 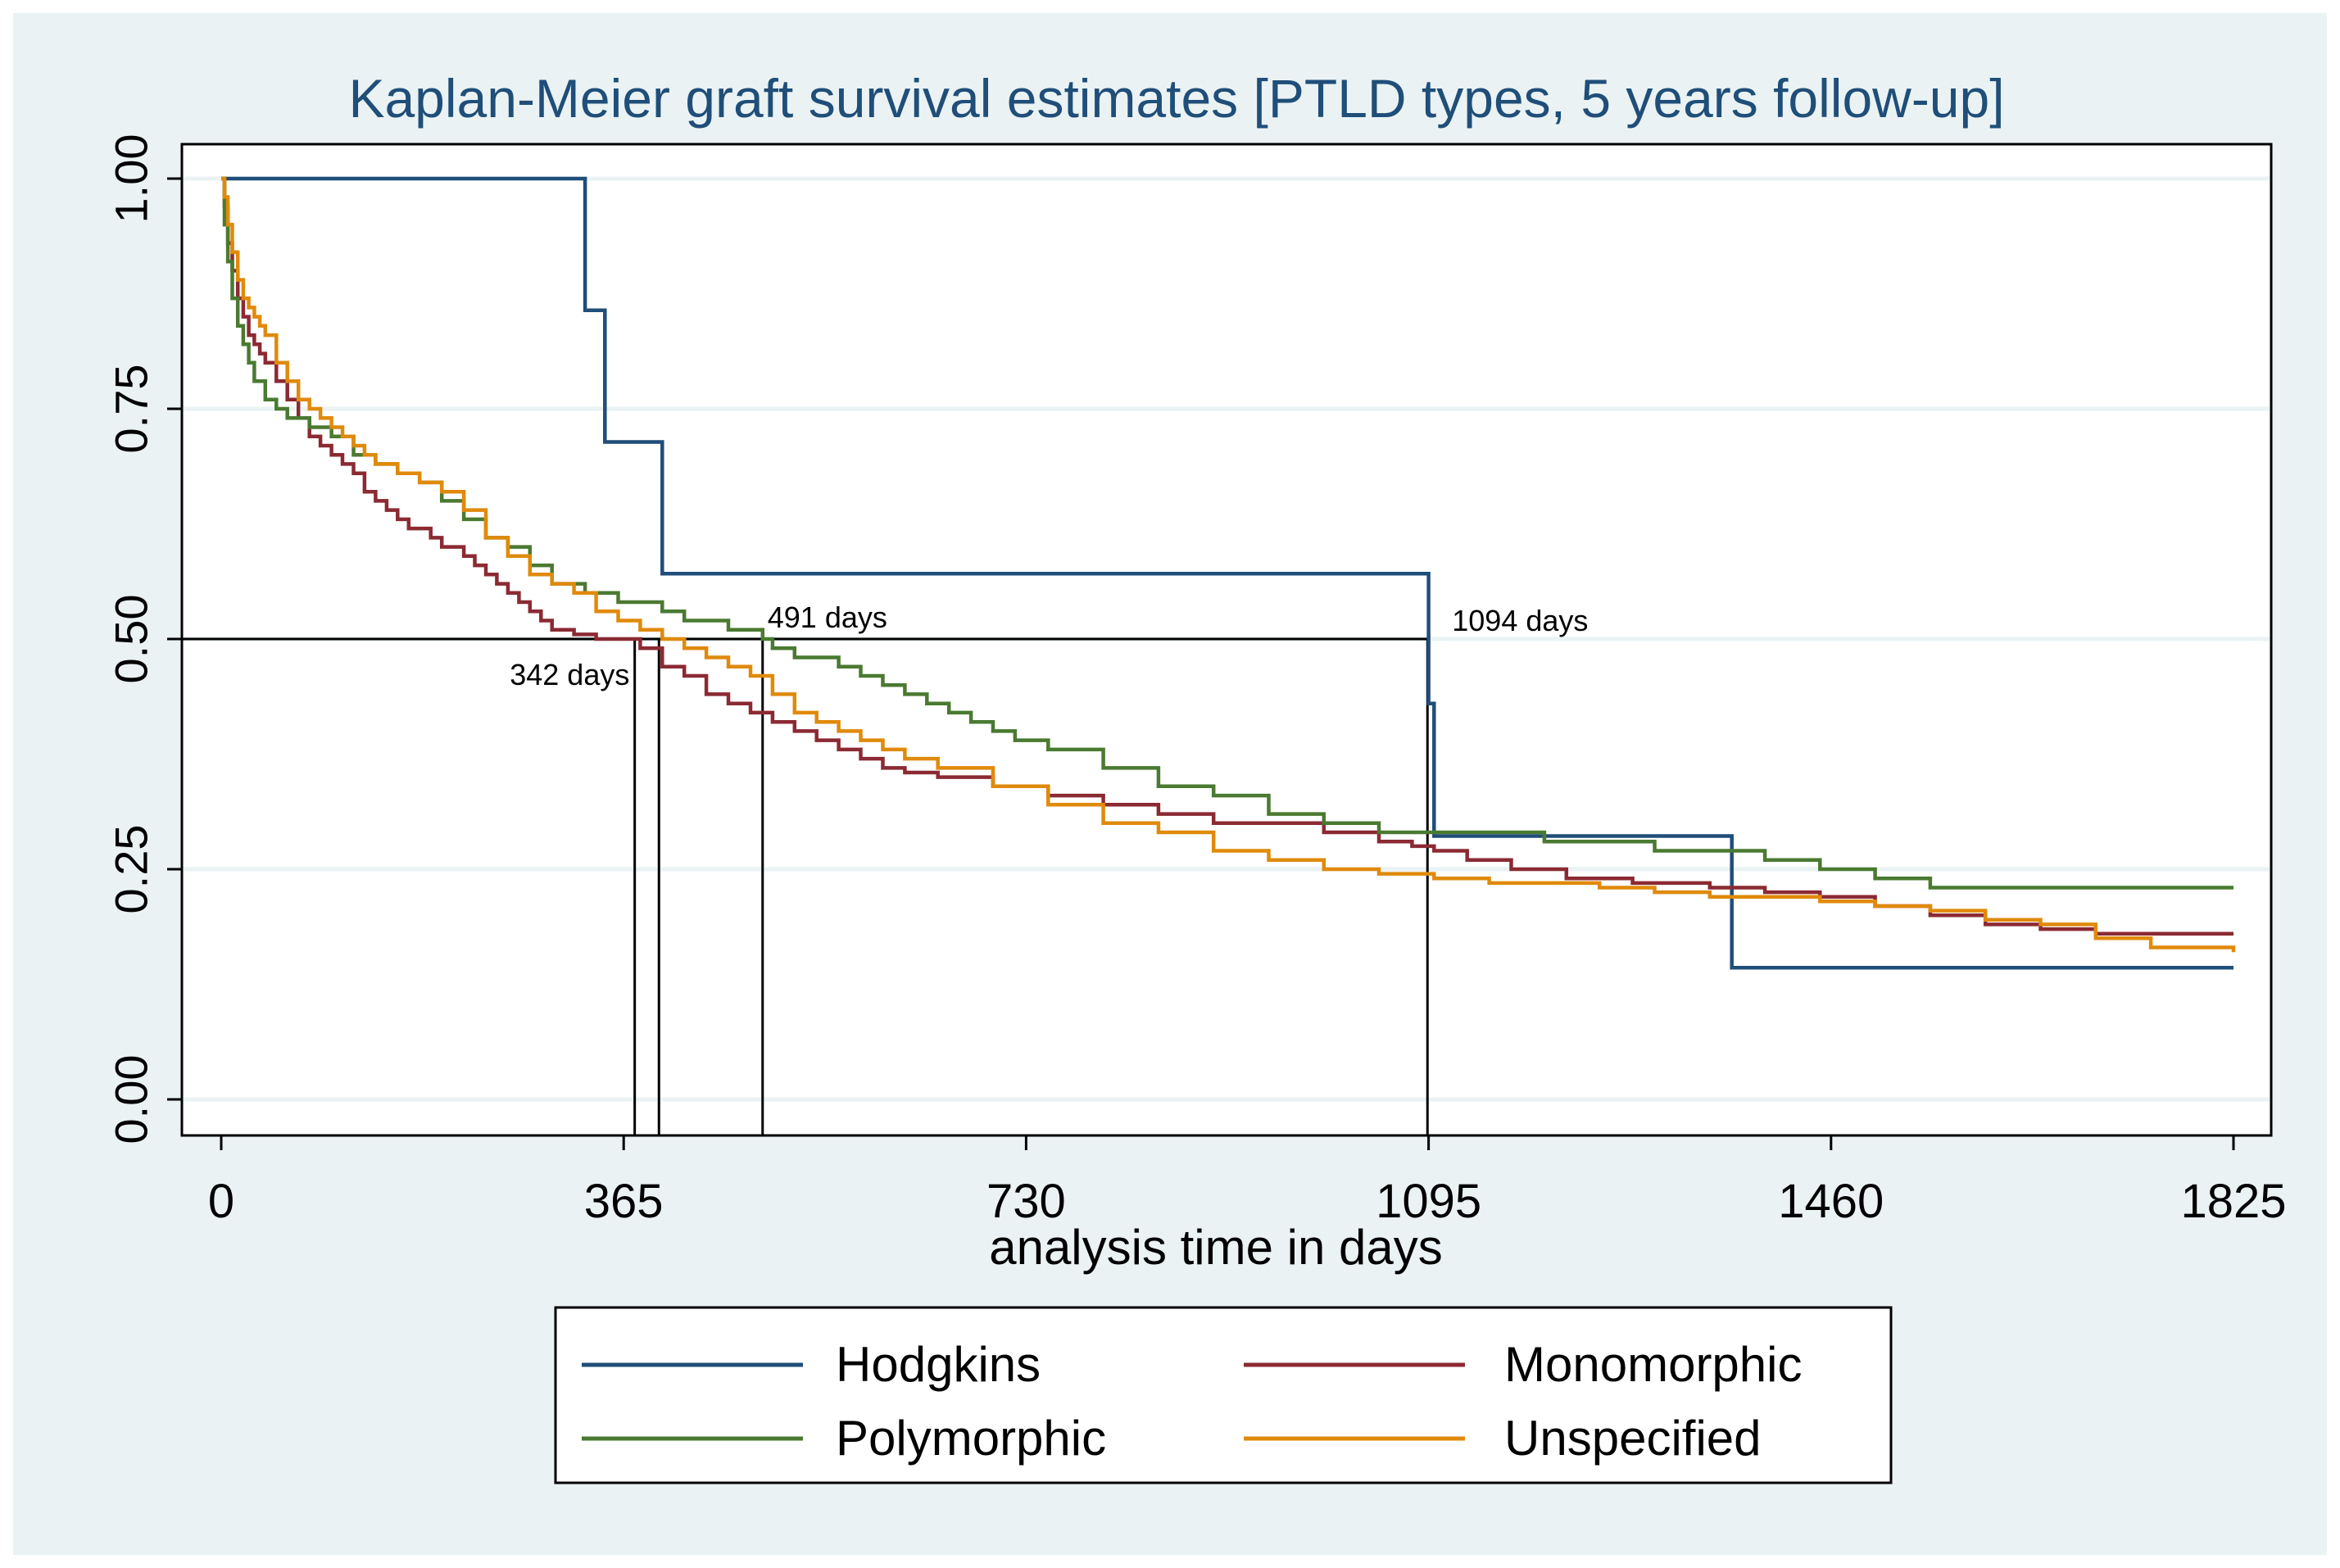 I want to click on legend-label-polymorphic: Polymorphic, so click(x=971, y=1438).